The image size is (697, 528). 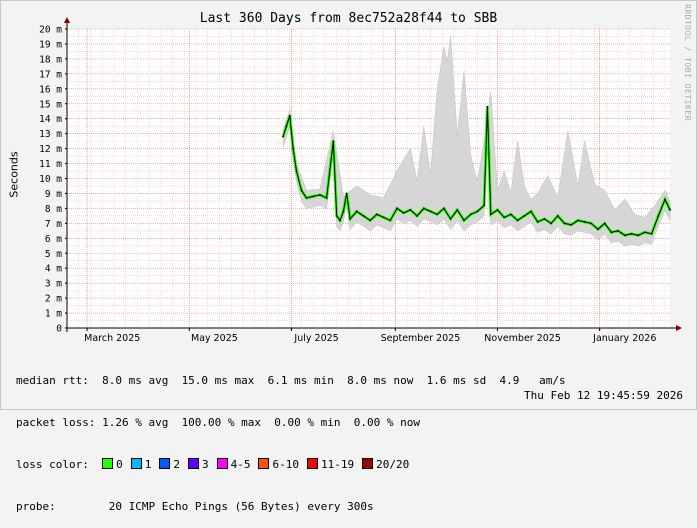 What do you see at coordinates (53, 209) in the screenshot?
I see `y-tick-label: 8 m` at bounding box center [53, 209].